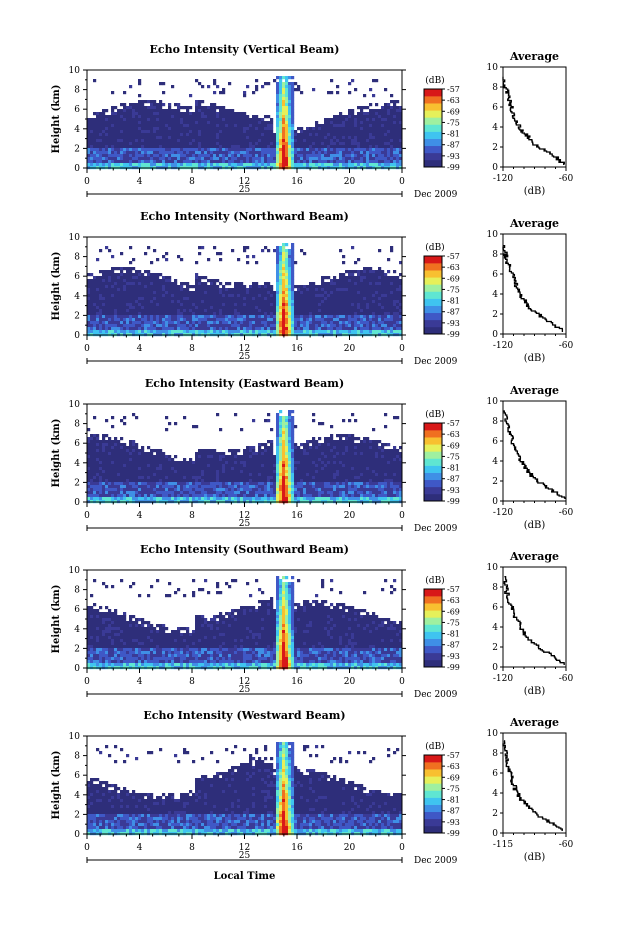 This screenshot has height=929, width=619. What do you see at coordinates (453, 122) in the screenshot?
I see `colorbar-tick-label: -75` at bounding box center [453, 122].